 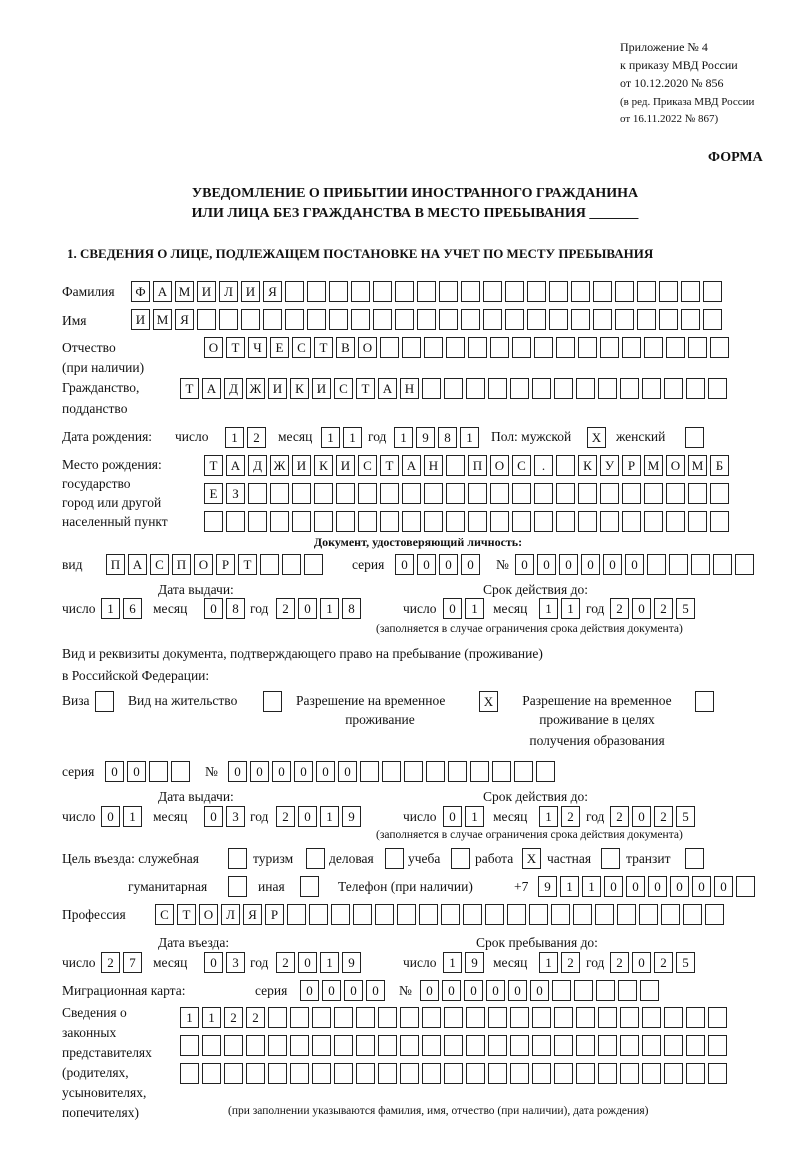 What do you see at coordinates (213, 347) in the screenshot?
I see `form-cell: О` at bounding box center [213, 347].